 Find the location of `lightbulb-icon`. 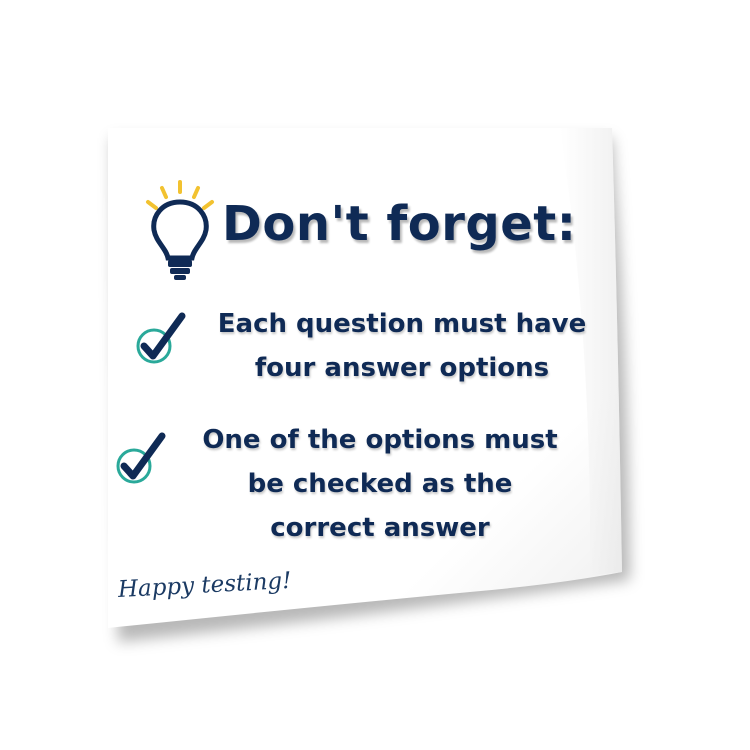

lightbulb-icon is located at coordinates (180, 230).